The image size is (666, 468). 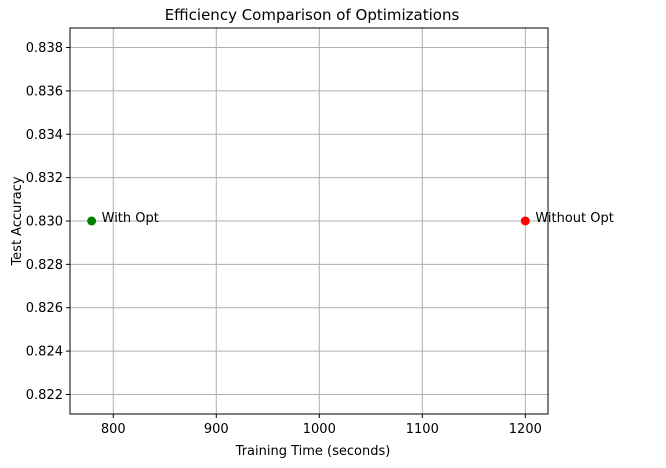 What do you see at coordinates (216, 429) in the screenshot?
I see `x-tick-label: 900` at bounding box center [216, 429].